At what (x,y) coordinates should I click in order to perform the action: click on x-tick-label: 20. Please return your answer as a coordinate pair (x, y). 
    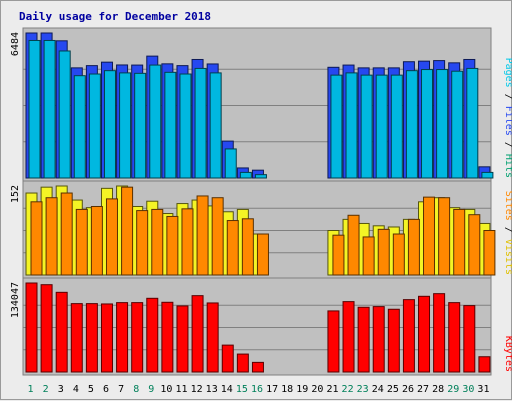
    Looking at the image, I should click on (317, 389).